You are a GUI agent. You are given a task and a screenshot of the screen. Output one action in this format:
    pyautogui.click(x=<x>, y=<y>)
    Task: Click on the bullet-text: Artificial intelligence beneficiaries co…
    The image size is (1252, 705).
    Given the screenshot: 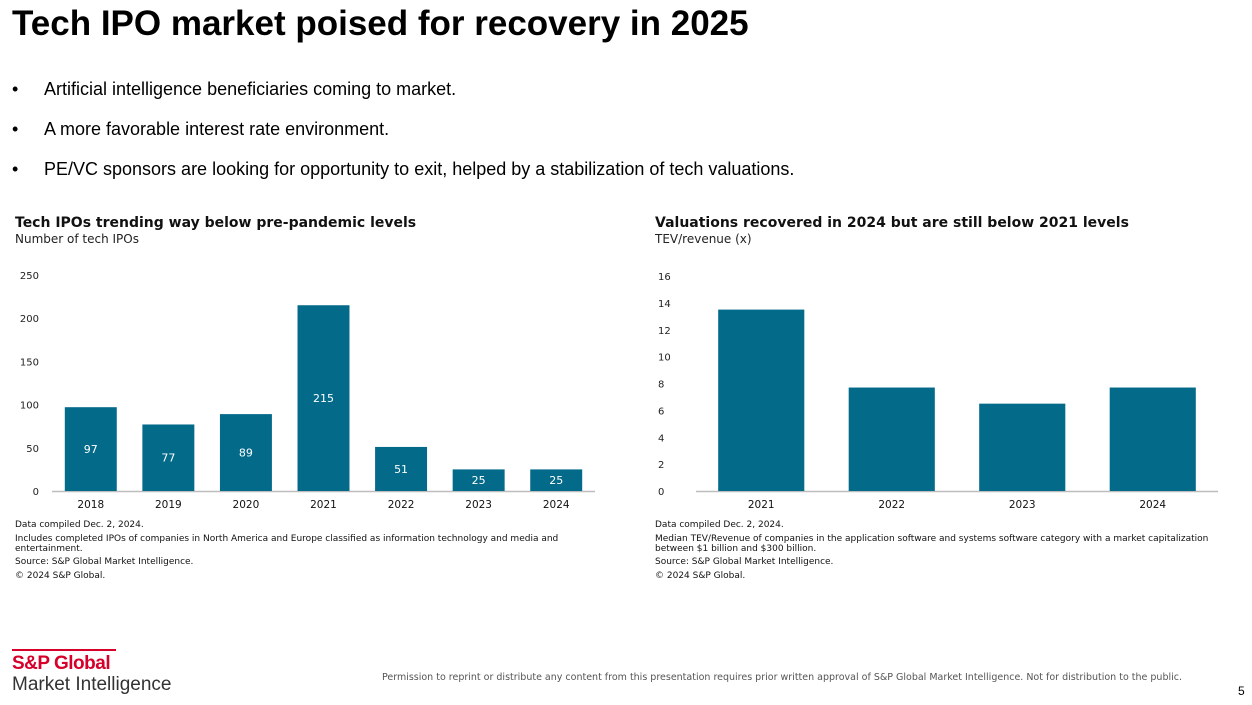 What is the action you would take?
    pyautogui.click(x=250, y=89)
    